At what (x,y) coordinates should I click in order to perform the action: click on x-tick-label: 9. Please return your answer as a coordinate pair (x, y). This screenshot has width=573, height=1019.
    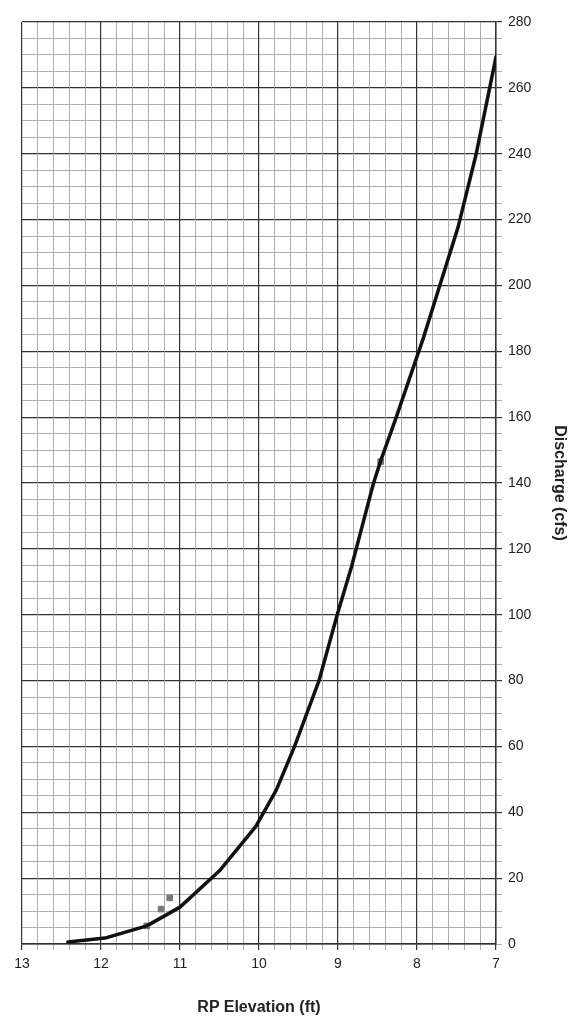
    Looking at the image, I should click on (338, 963).